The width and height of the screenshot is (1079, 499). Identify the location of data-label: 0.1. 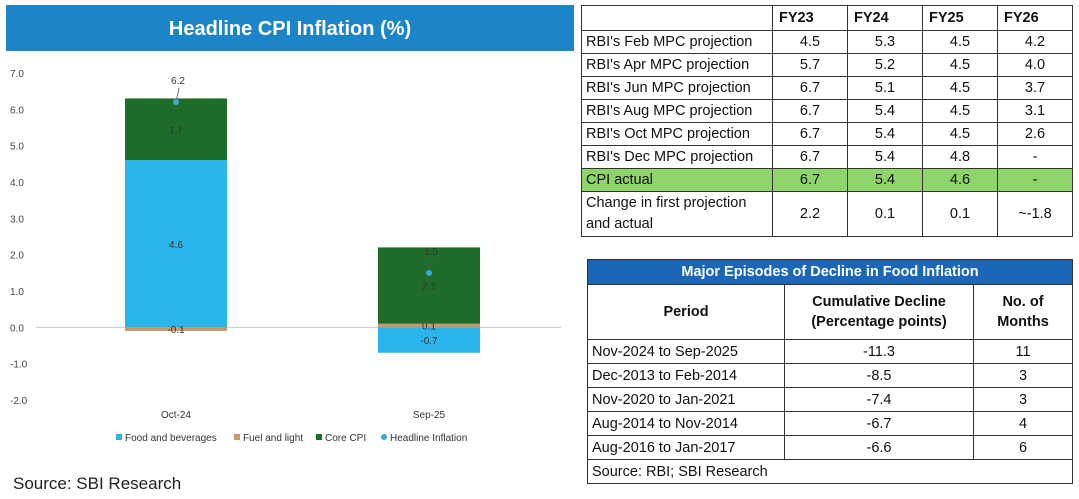
(429, 327).